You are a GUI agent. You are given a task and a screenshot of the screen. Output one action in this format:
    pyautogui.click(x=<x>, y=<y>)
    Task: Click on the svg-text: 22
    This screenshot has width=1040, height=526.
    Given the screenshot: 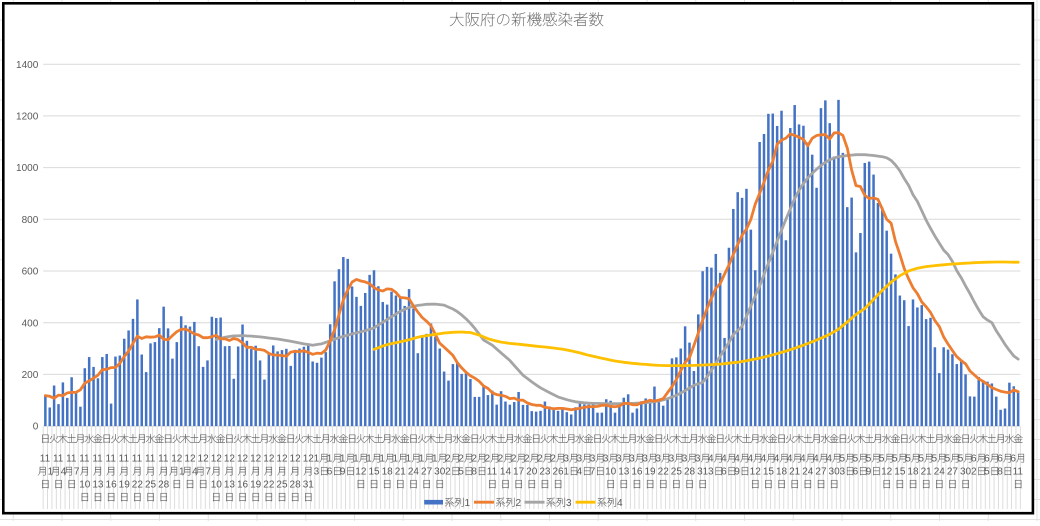 What is the action you would take?
    pyautogui.click(x=664, y=472)
    